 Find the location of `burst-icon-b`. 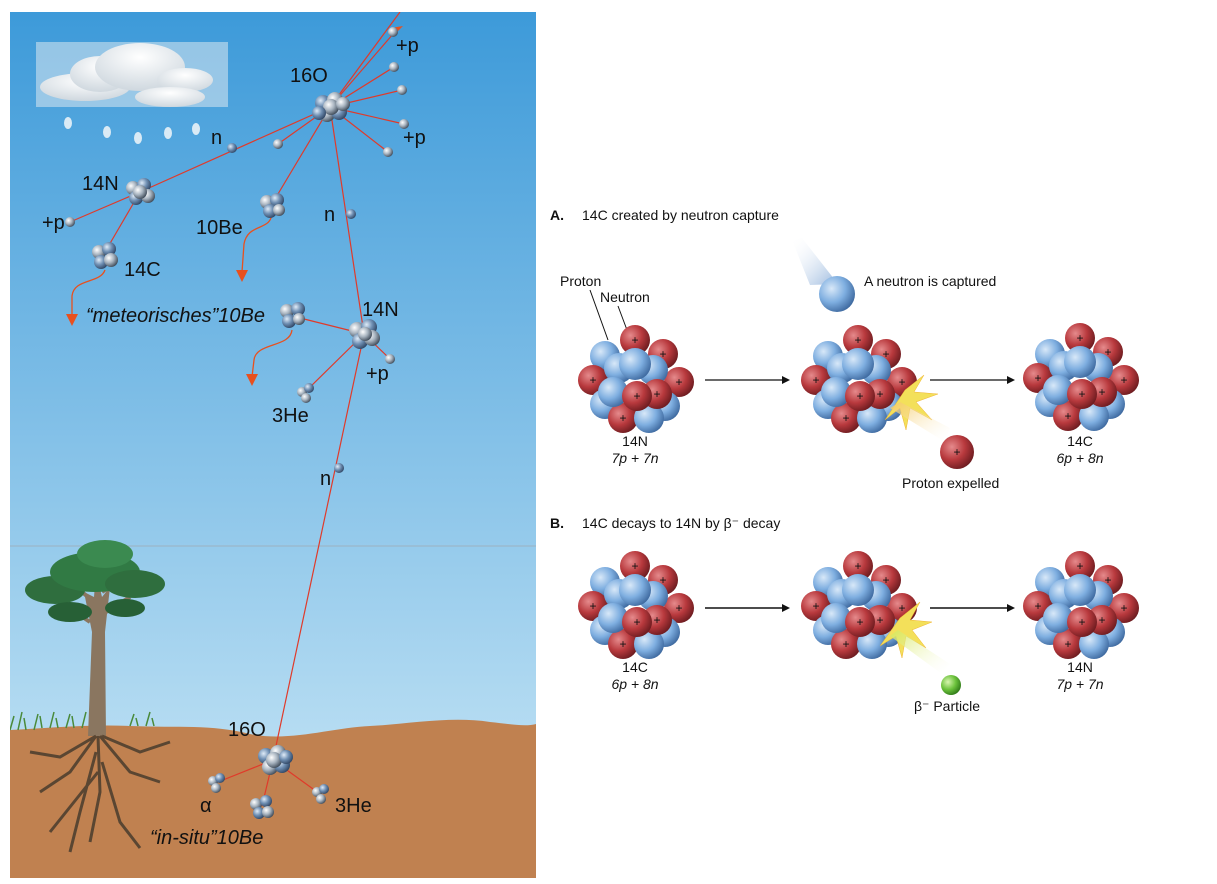

burst-icon-b is located at coordinates (906, 630).